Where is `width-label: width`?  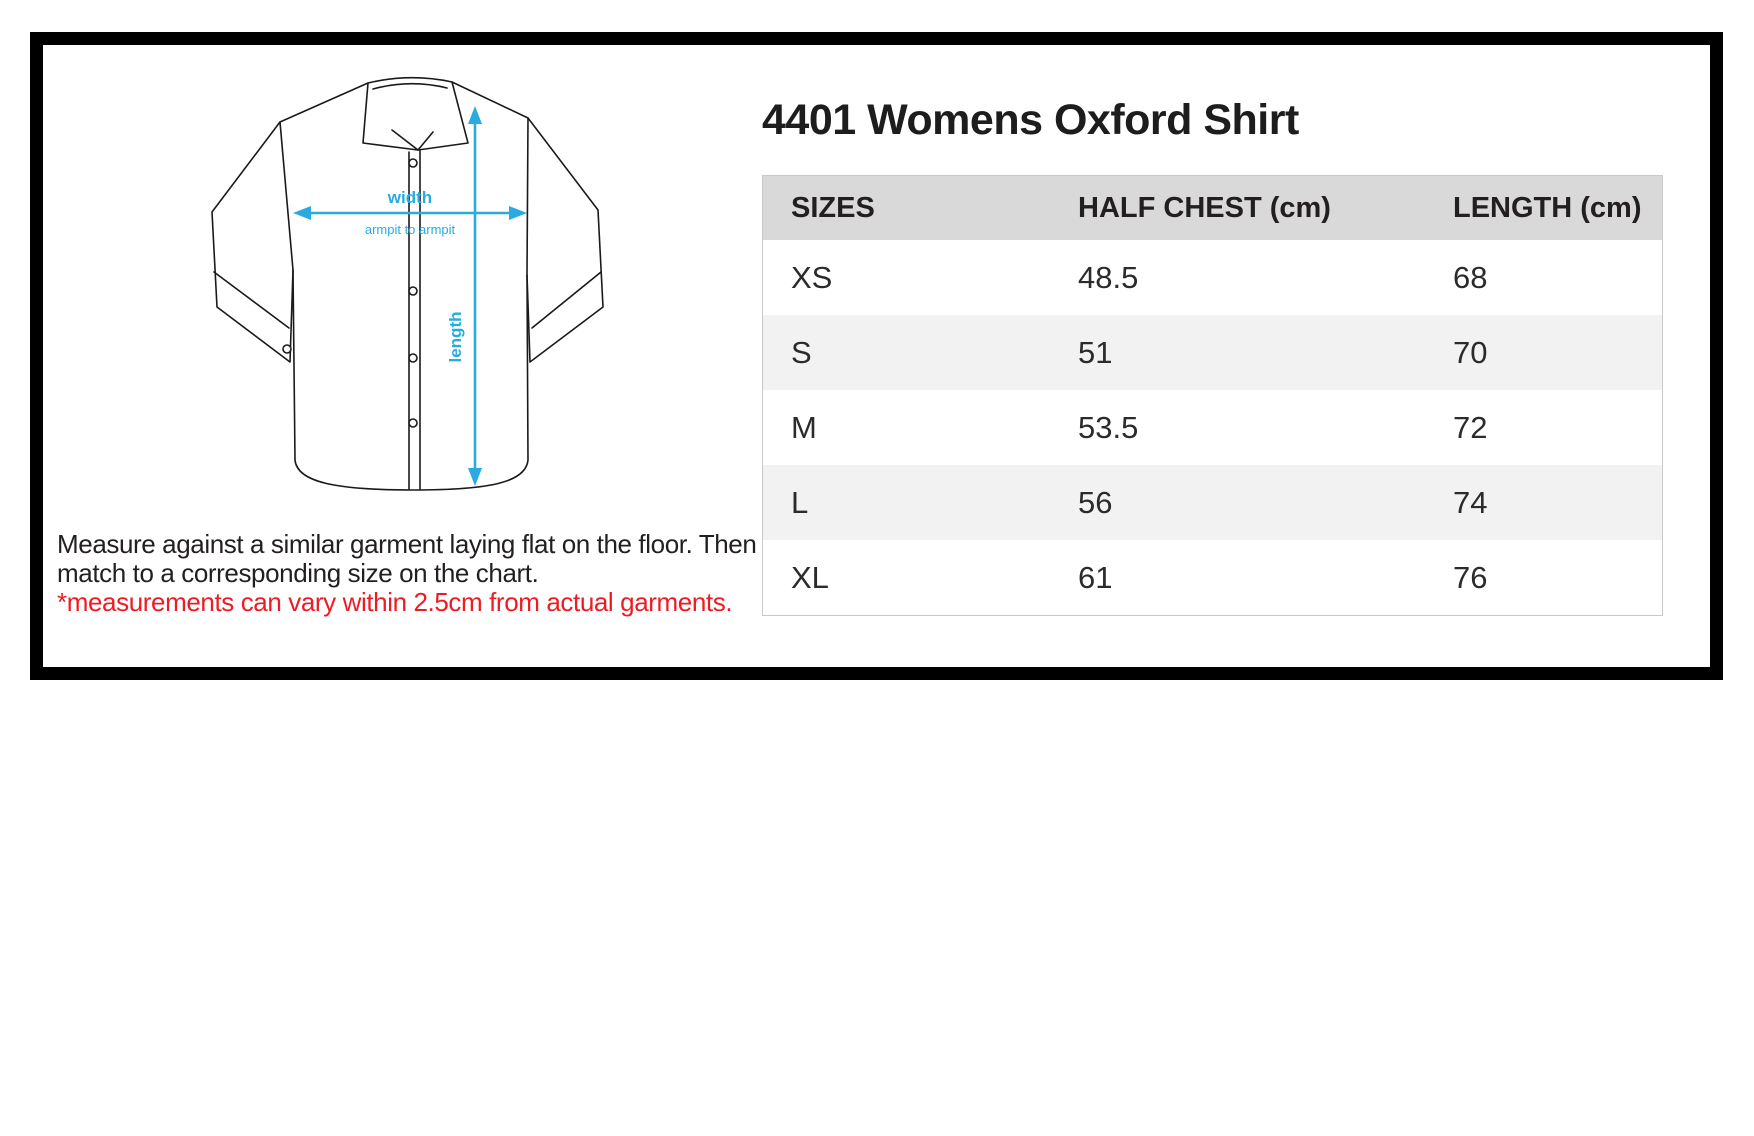 width-label: width is located at coordinates (409, 197).